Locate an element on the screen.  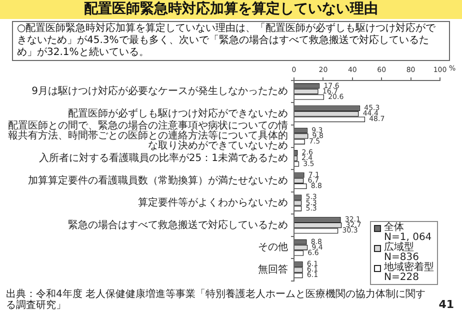
y-tick-label: 算定要件等がよくわからないため is located at coordinates (213, 202).